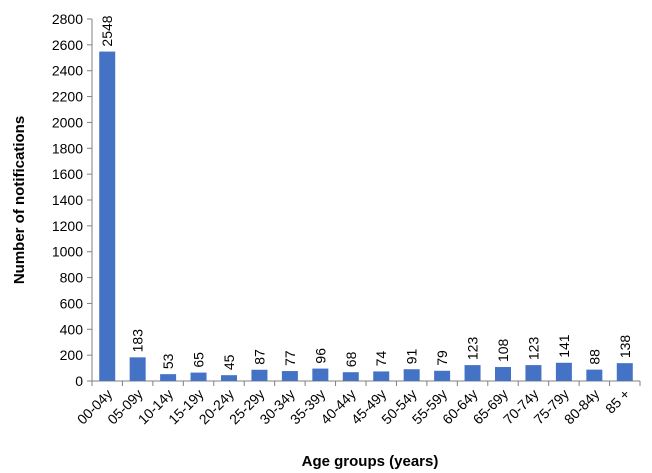  Describe the element at coordinates (67, 45) in the screenshot. I see `y-tick-label: 2600` at that location.